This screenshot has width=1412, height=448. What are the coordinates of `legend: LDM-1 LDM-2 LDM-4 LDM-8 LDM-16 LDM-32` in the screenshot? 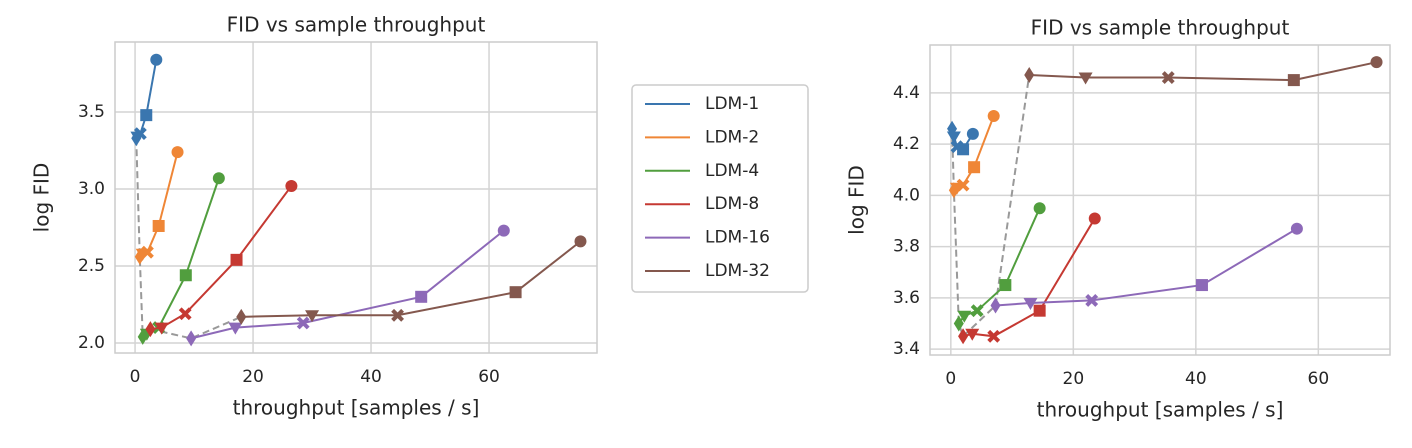 It's located at (720, 188).